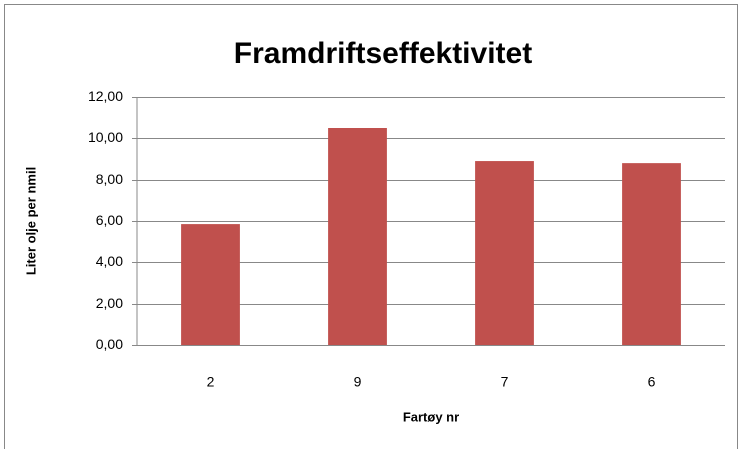 This screenshot has height=449, width=742. Describe the element at coordinates (505, 382) in the screenshot. I see `x-tick-label: 7` at that location.